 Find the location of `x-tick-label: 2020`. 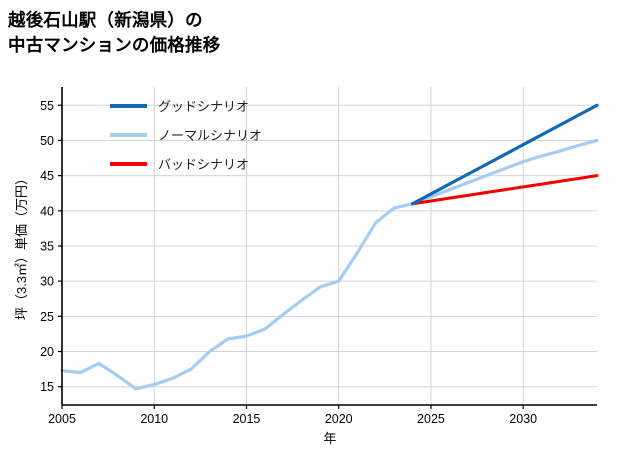

x-tick-label: 2020 is located at coordinates (339, 419).